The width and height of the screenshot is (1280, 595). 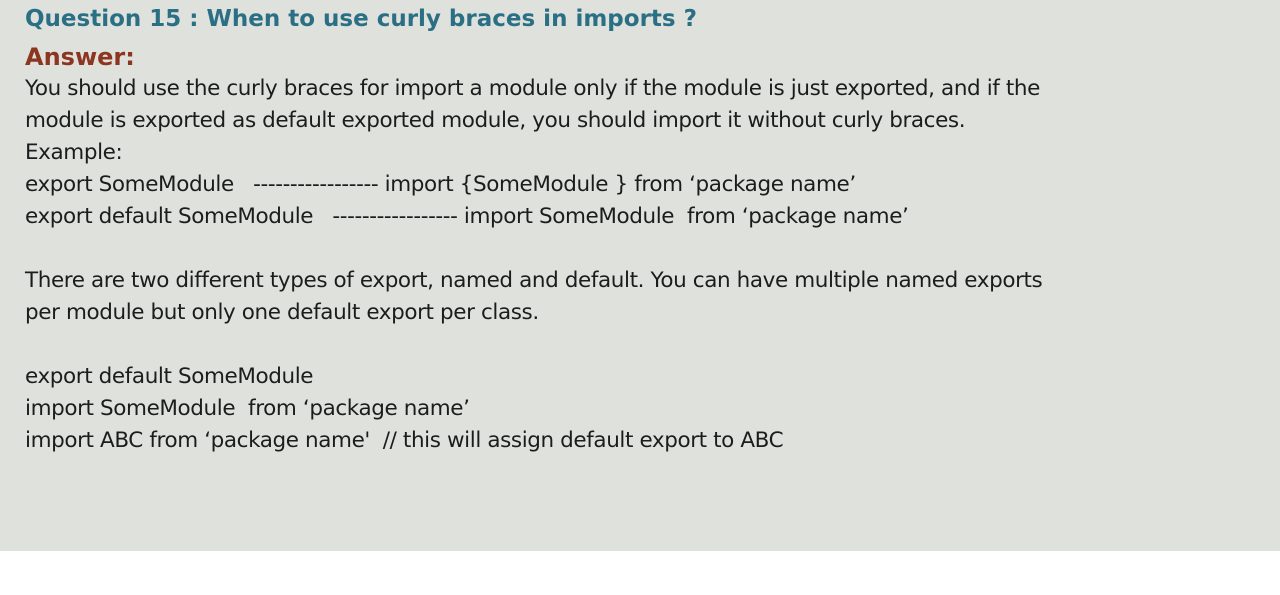 What do you see at coordinates (247, 408) in the screenshot?
I see `code-line: import SomeModule from ‘package name’` at bounding box center [247, 408].